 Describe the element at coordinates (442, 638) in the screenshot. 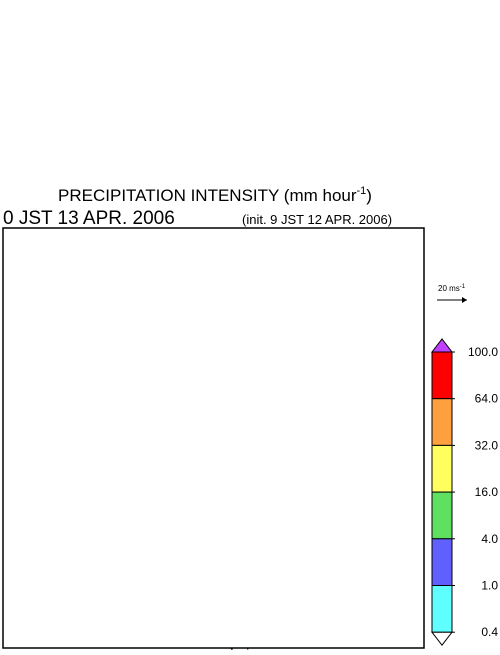

I see `colorbar-under` at that location.